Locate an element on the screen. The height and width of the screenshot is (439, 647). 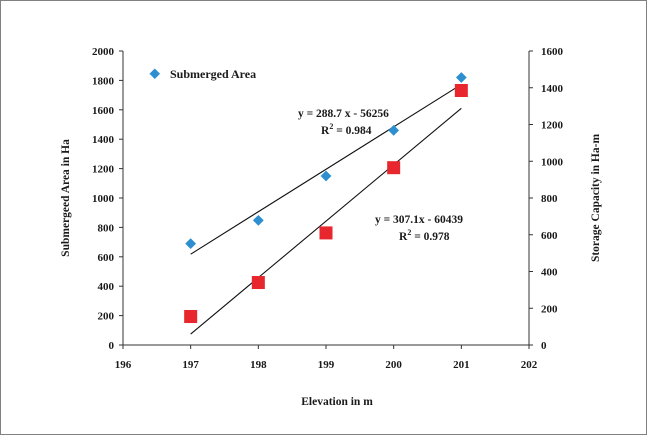
y2-tick-label: 600 is located at coordinates (549, 236).